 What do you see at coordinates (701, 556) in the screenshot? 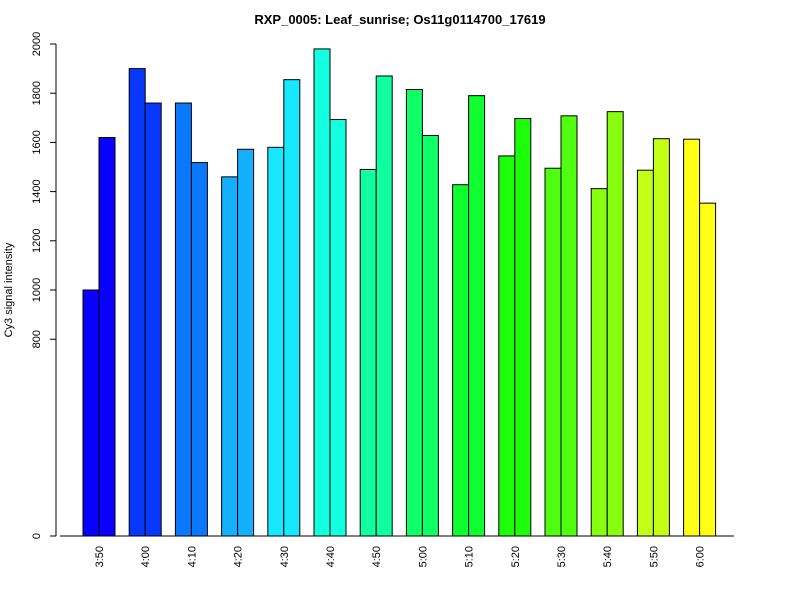
I see `x-tick-label: 6:00` at bounding box center [701, 556].